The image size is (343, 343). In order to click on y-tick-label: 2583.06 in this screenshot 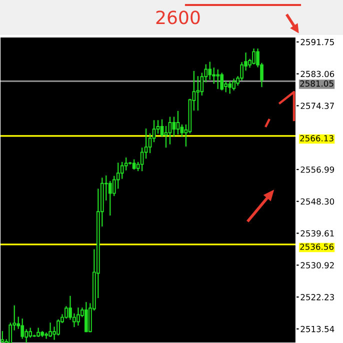, I will do `click(317, 74)`.